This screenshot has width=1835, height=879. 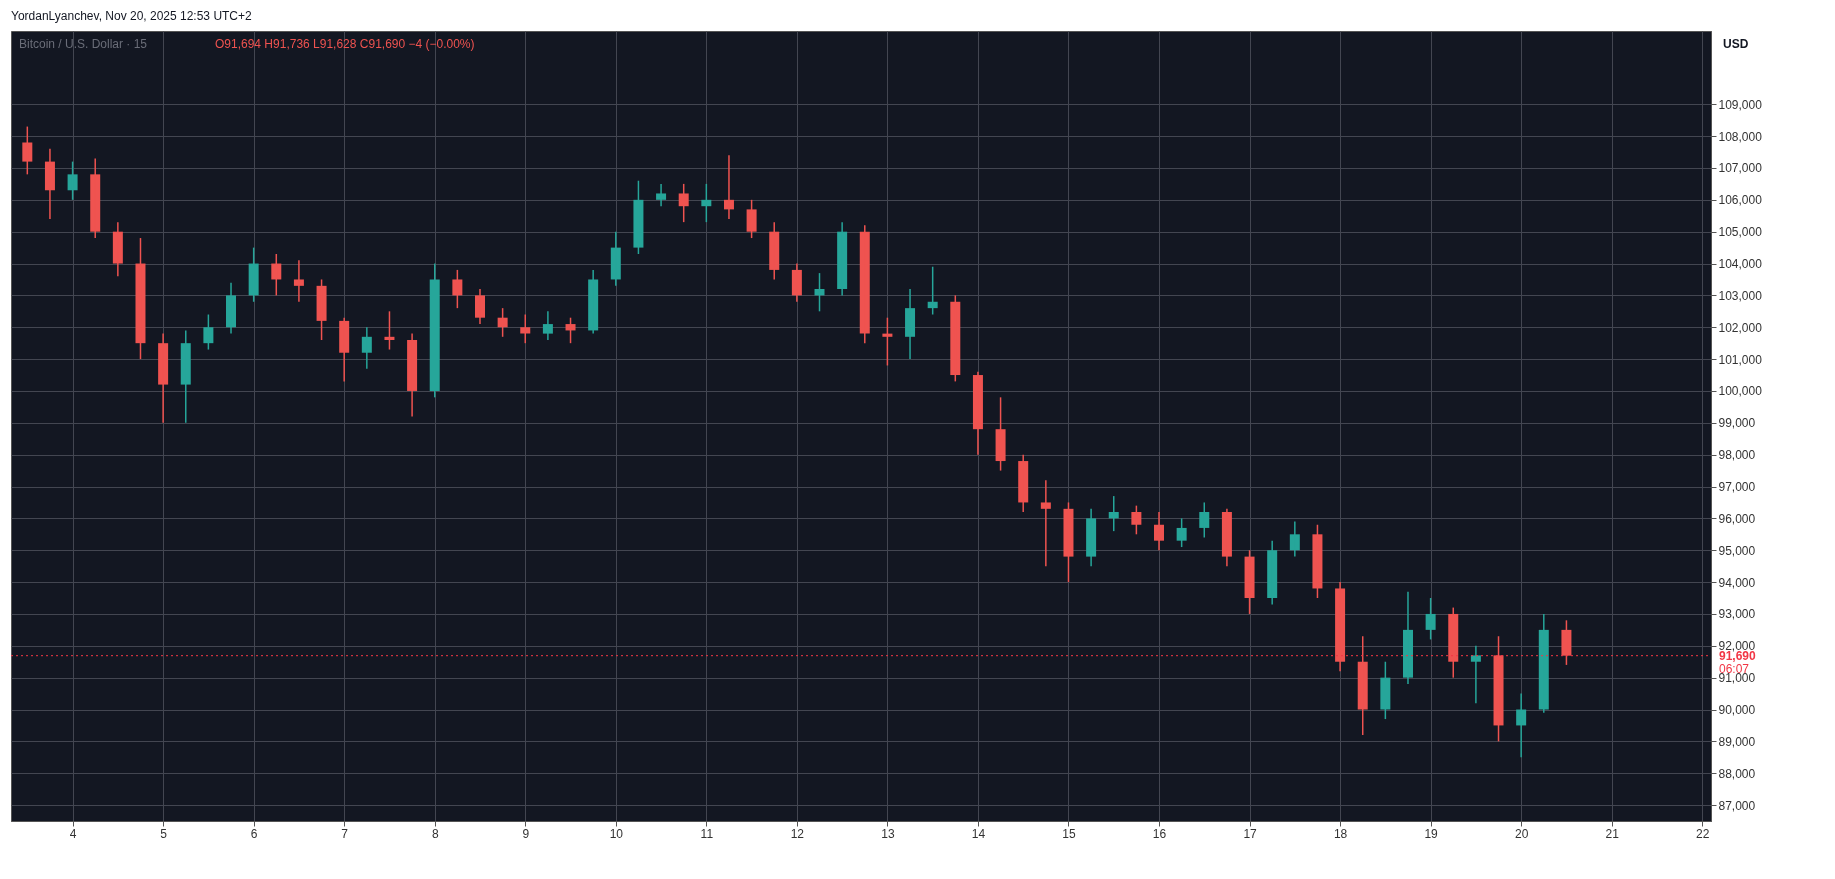 I want to click on y-tick-label: 87,000, so click(x=1737, y=805).